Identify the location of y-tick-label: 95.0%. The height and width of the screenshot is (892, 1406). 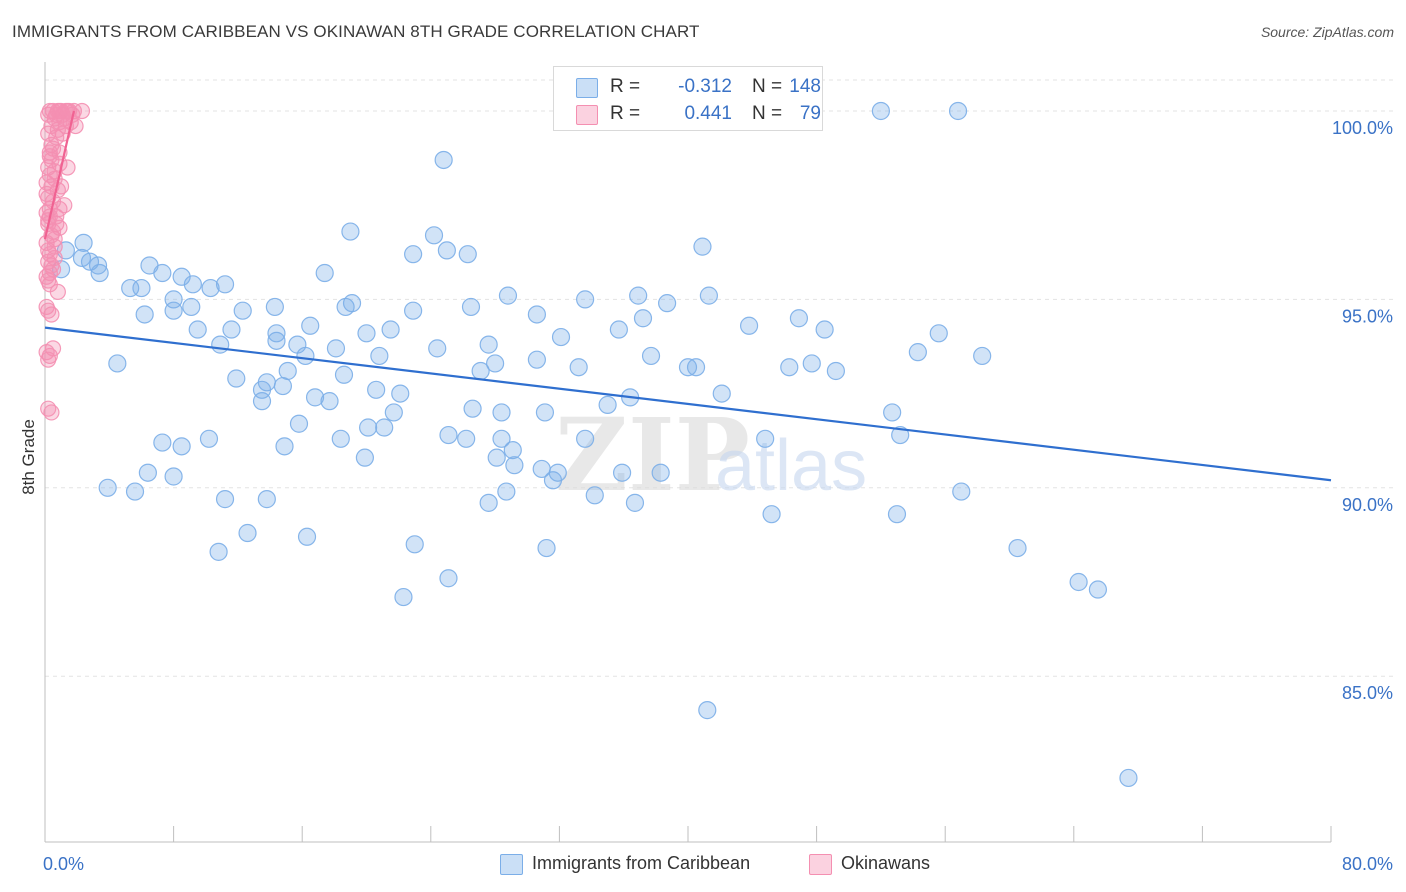
(1367, 316).